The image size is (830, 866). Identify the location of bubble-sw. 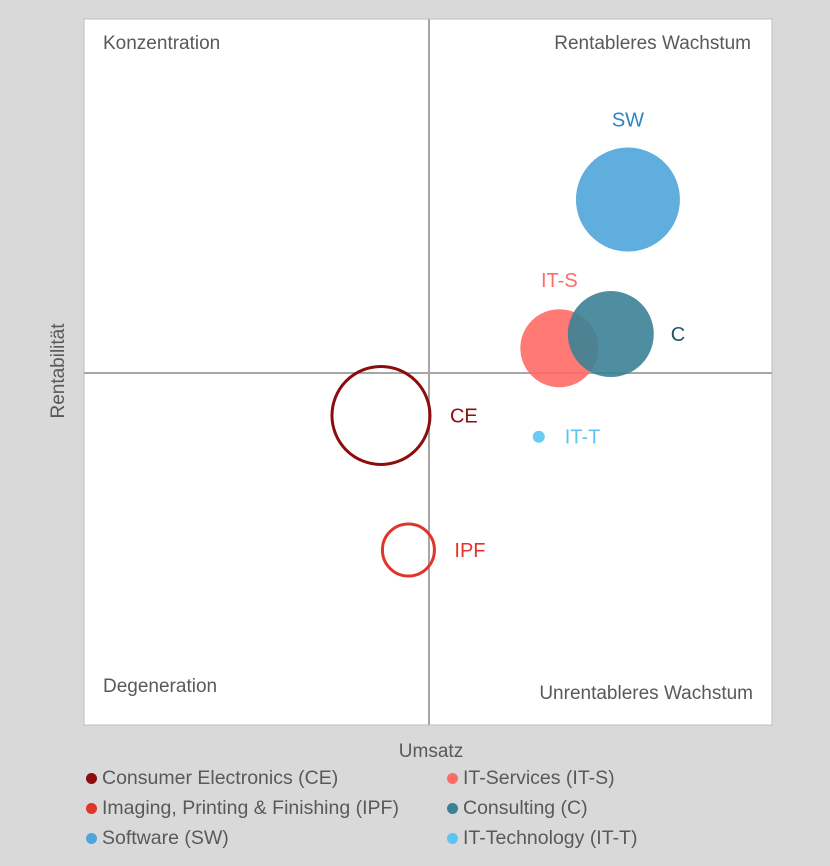
(627, 199).